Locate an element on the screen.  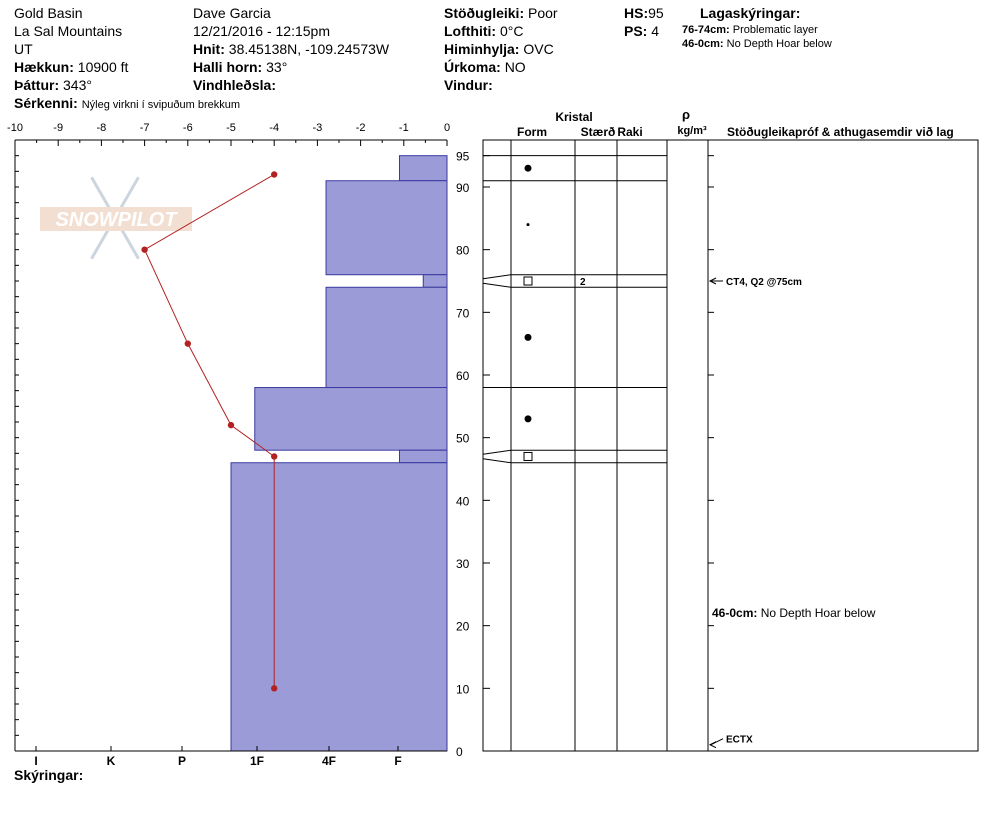
location-name: Gold Basin is located at coordinates (48, 13).